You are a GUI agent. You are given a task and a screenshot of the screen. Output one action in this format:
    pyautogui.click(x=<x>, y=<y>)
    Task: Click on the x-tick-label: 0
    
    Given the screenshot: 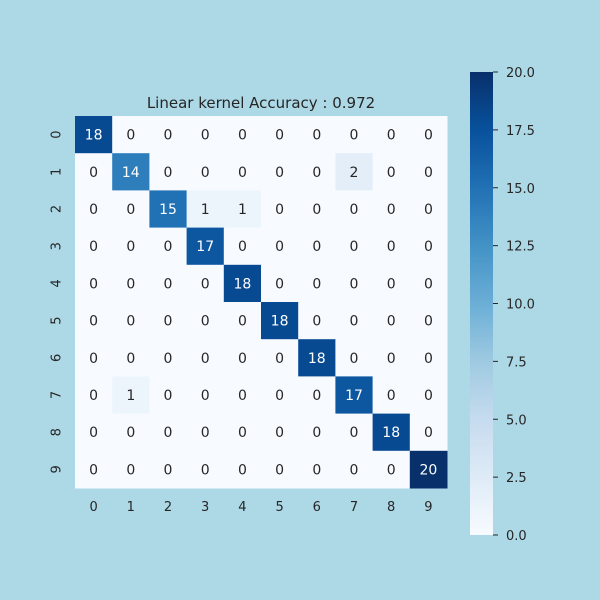 What is the action you would take?
    pyautogui.click(x=93, y=507)
    